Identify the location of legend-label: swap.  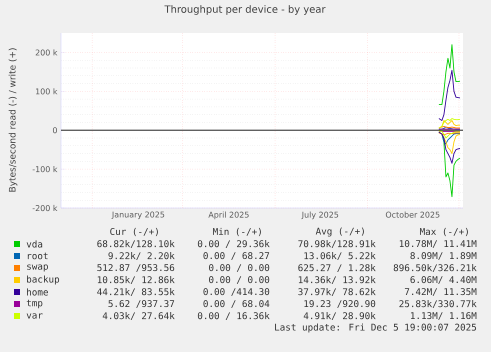
(37, 268).